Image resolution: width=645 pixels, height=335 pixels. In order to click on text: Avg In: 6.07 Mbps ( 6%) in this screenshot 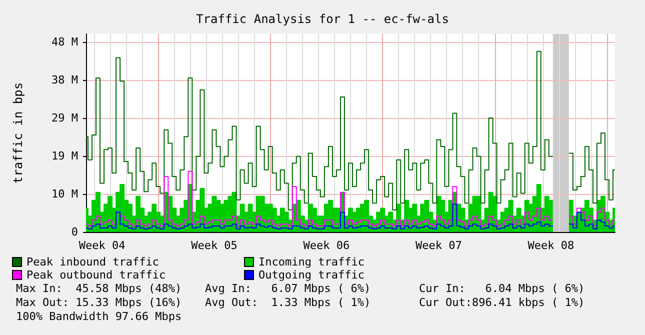, I will do `click(288, 288)`.